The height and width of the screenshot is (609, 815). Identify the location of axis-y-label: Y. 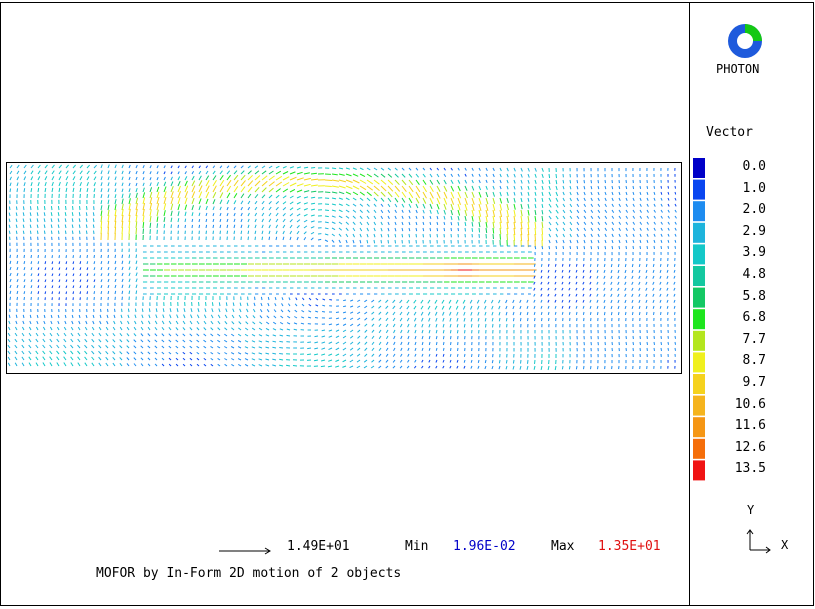
(751, 510).